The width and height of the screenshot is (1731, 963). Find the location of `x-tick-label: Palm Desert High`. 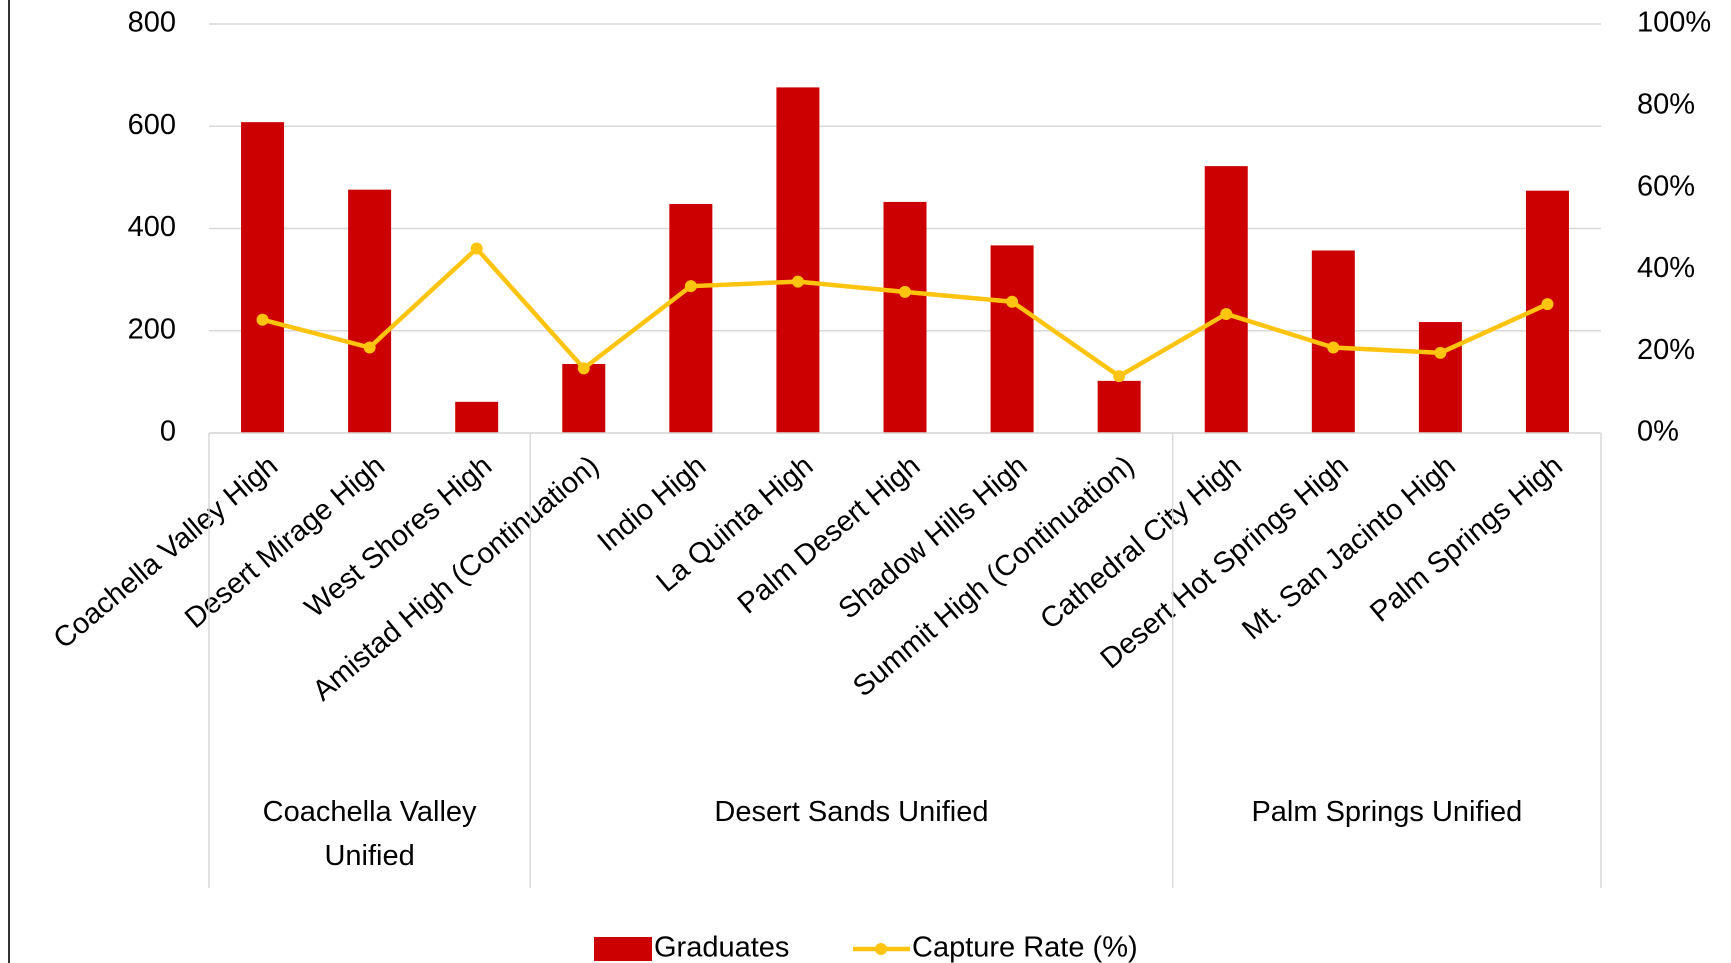

x-tick-label: Palm Desert High is located at coordinates (829, 535).